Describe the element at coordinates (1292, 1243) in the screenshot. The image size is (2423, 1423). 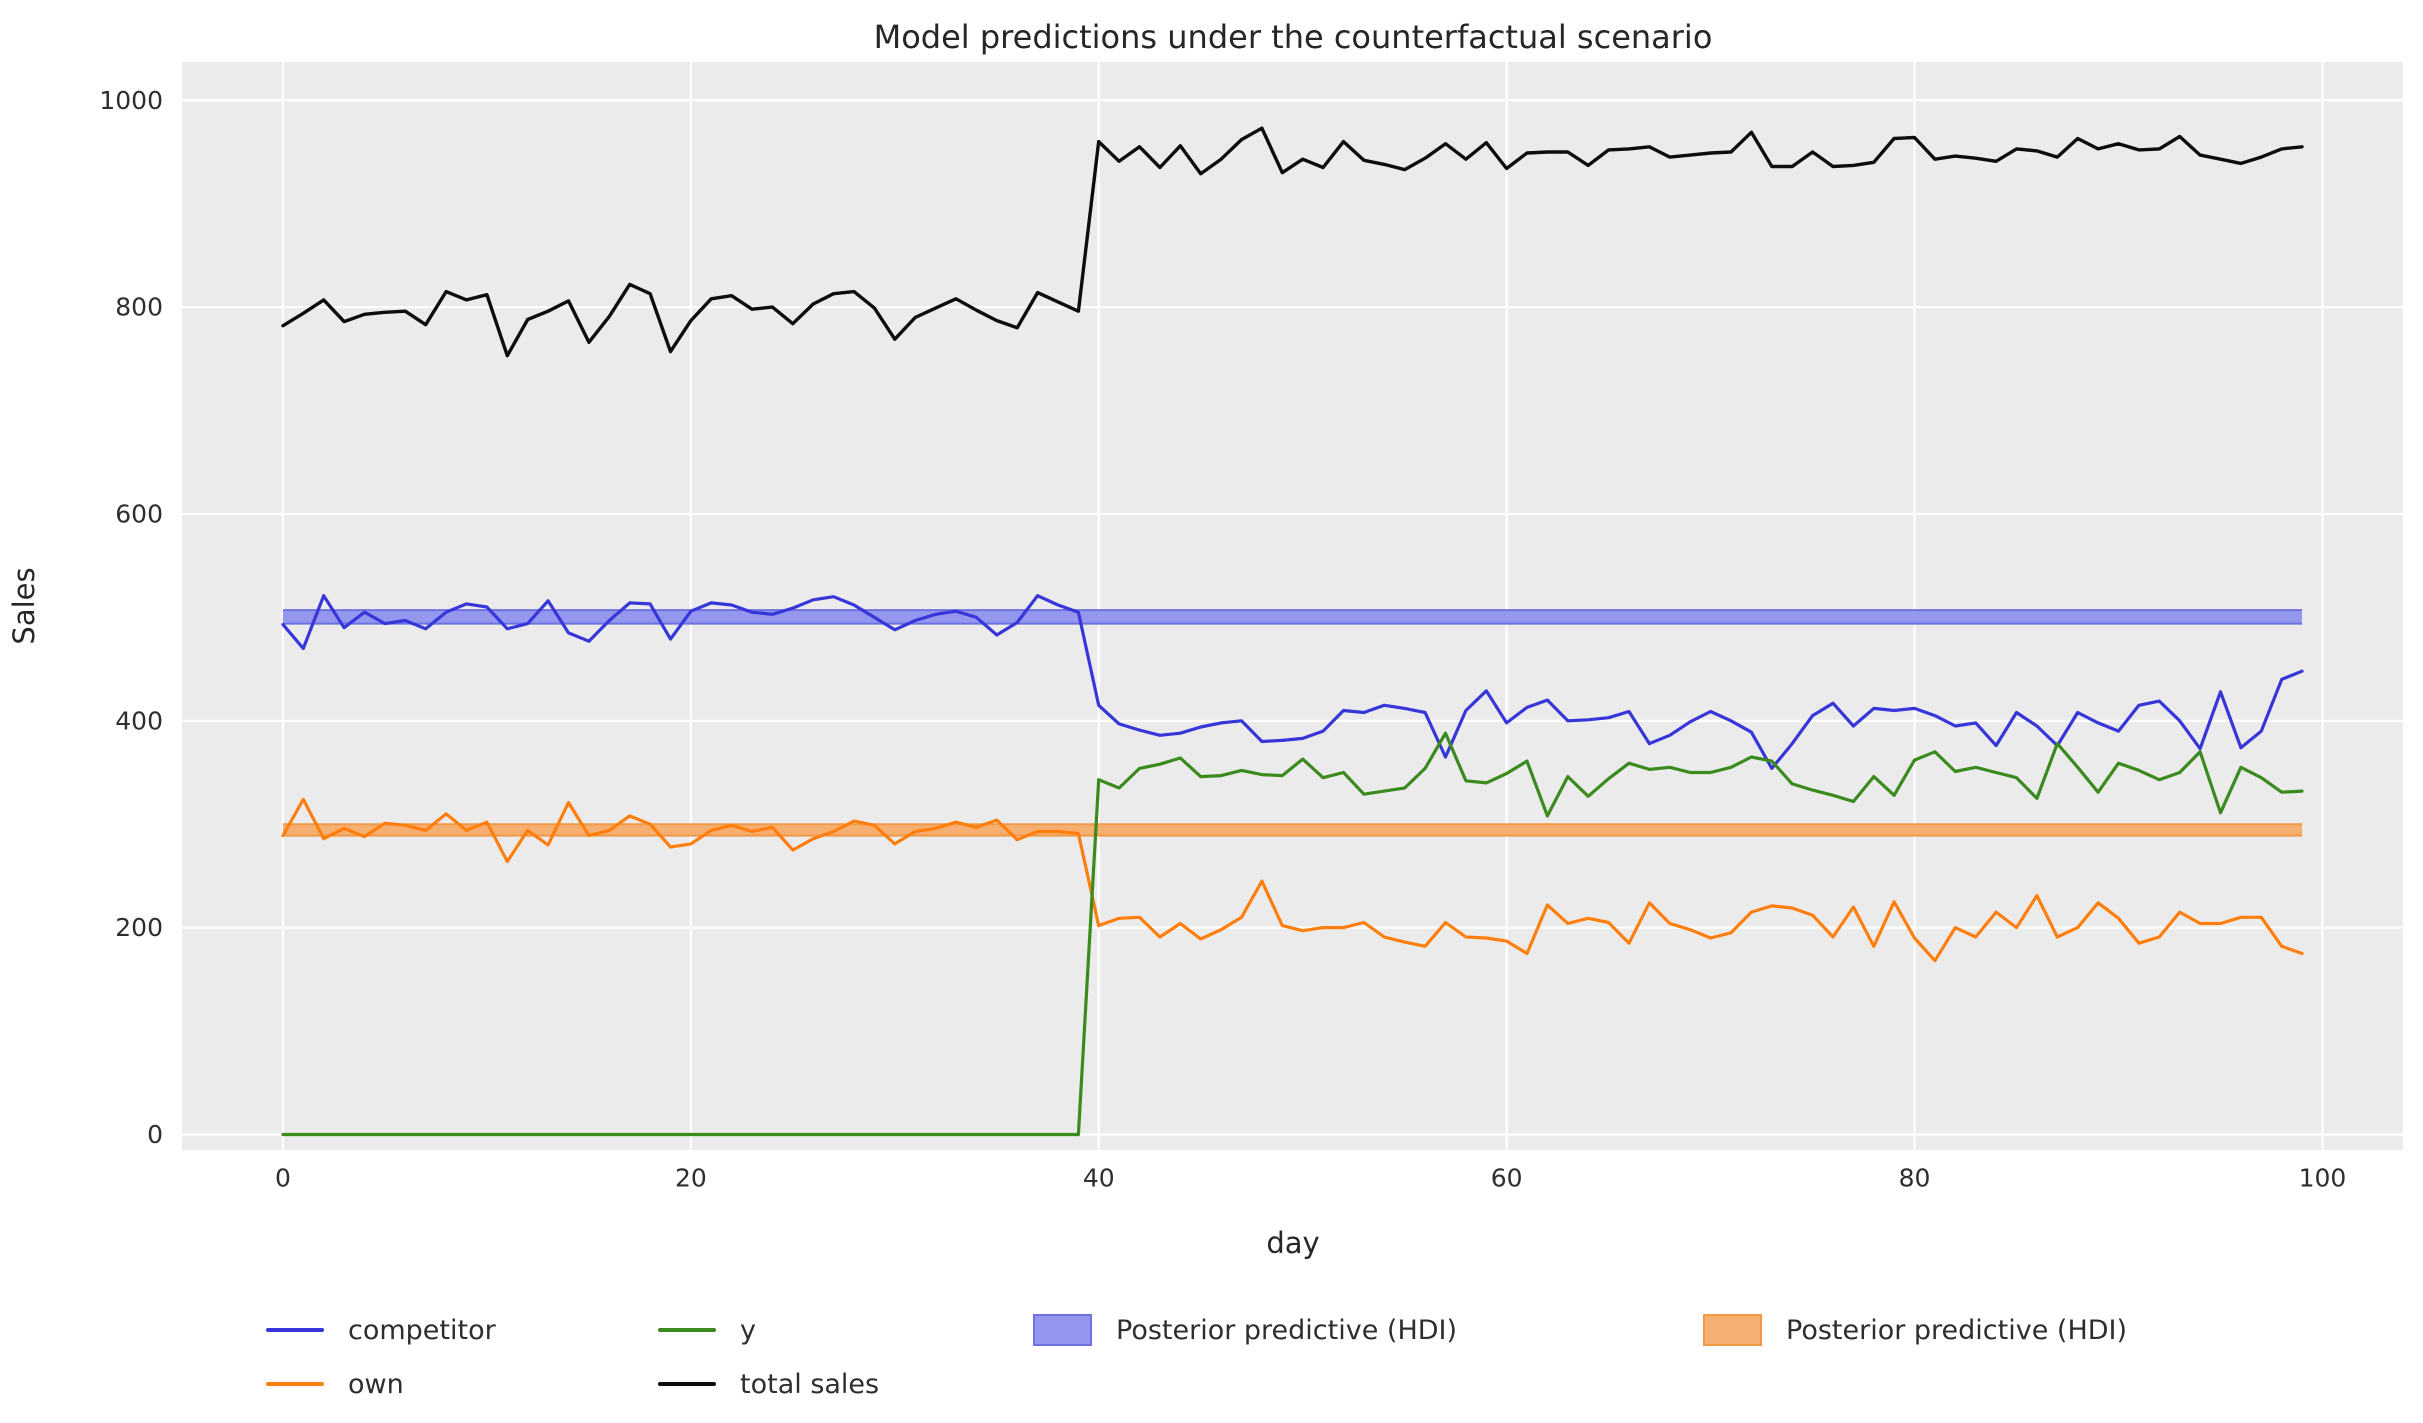
I see `x-axis-label: day` at that location.